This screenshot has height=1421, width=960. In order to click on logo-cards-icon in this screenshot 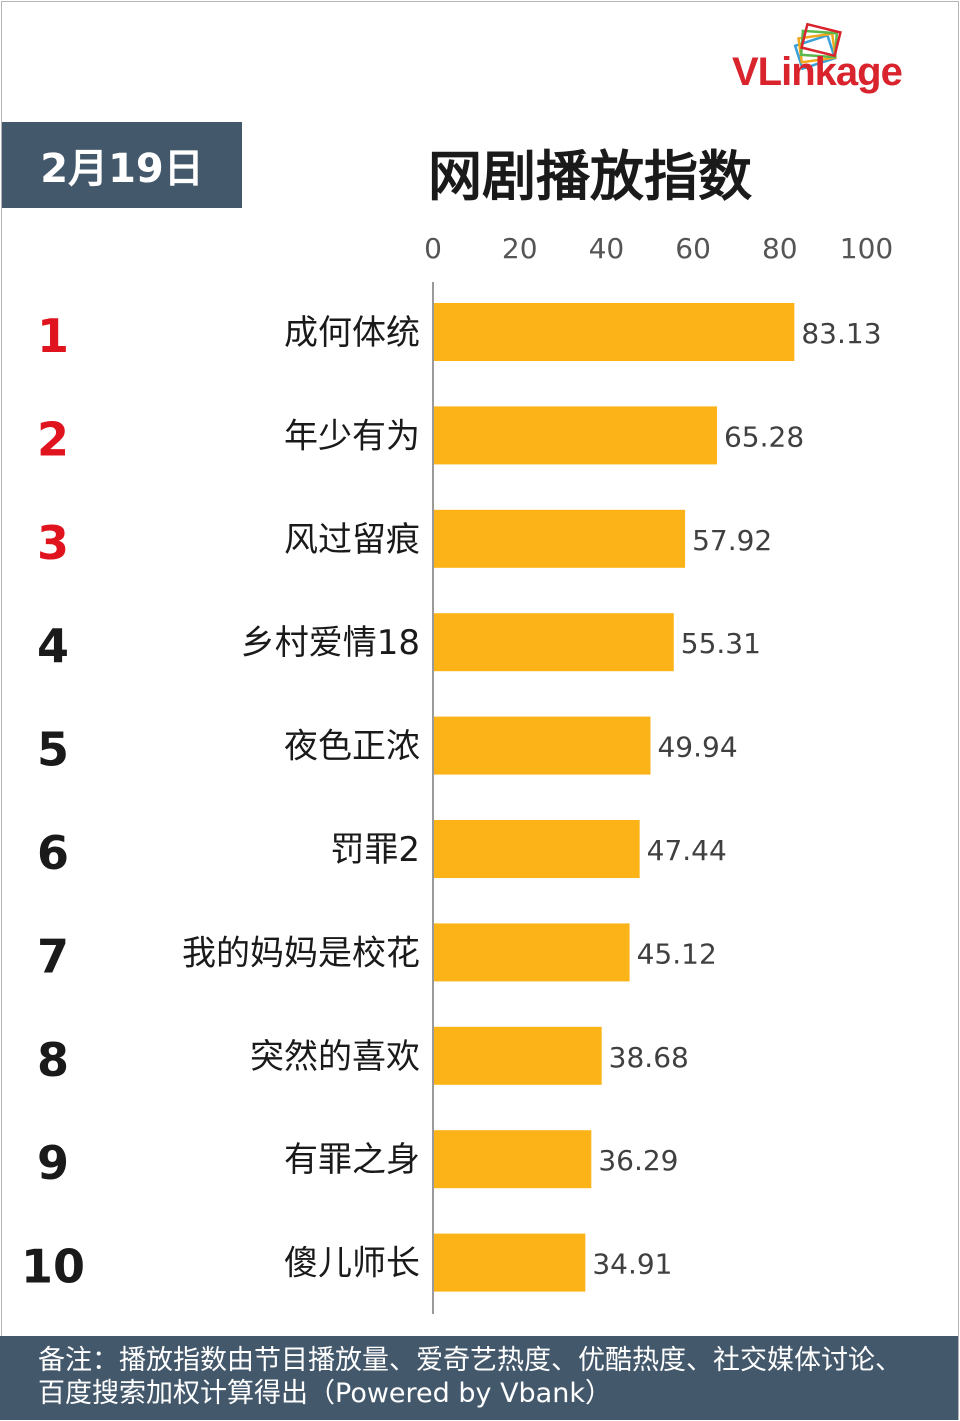, I will do `click(817, 46)`.